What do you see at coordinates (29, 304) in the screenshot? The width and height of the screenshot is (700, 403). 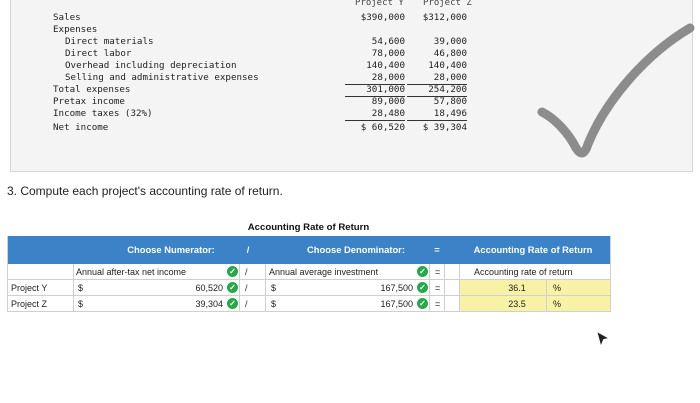 I see `row-label: Project Z` at bounding box center [29, 304].